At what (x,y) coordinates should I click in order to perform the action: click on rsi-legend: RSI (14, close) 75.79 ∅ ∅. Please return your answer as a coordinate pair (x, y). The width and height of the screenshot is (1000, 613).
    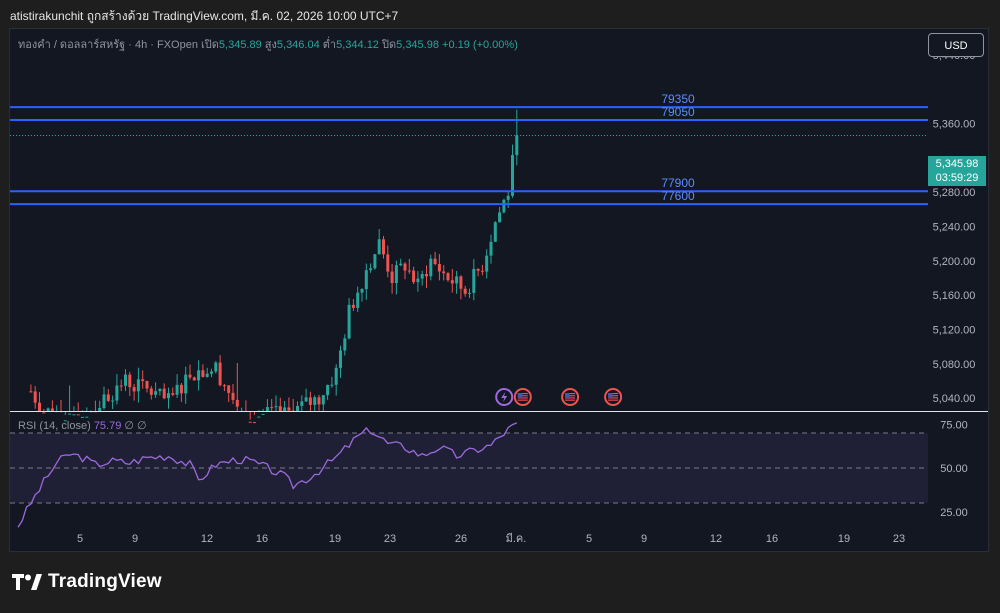
    Looking at the image, I should click on (82, 425).